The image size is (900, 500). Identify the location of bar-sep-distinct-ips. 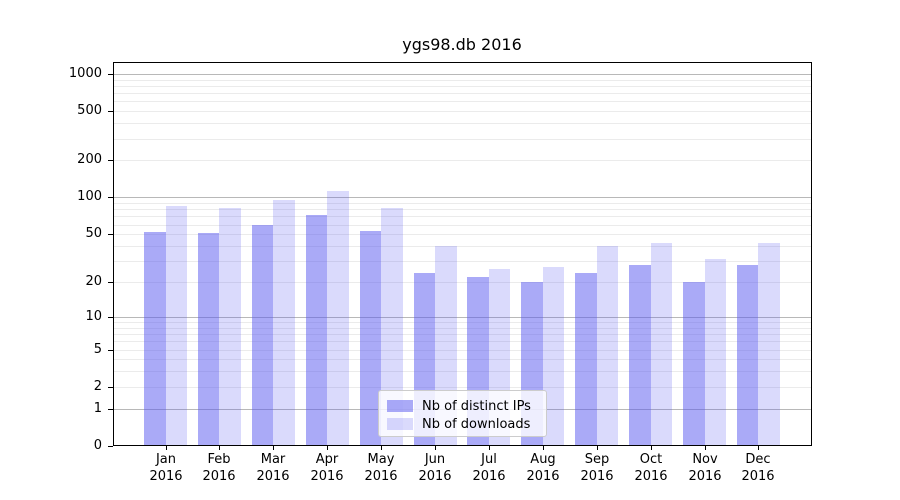
(586, 359).